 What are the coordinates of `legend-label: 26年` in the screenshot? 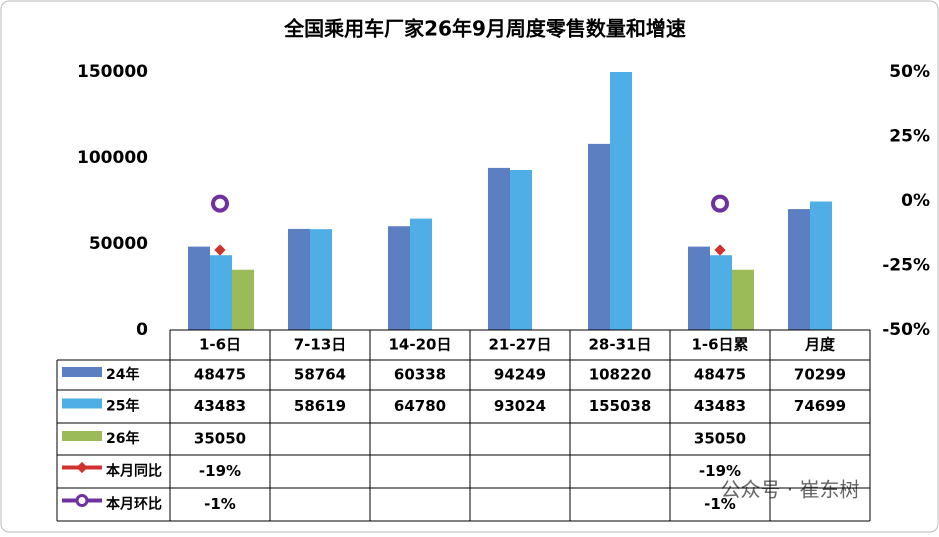 It's located at (122, 438).